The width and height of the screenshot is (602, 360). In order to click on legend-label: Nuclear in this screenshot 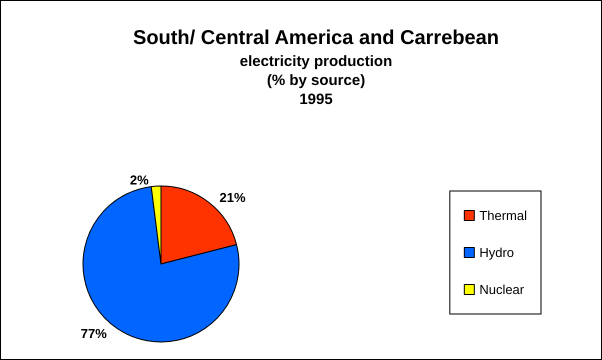, I will do `click(502, 289)`.